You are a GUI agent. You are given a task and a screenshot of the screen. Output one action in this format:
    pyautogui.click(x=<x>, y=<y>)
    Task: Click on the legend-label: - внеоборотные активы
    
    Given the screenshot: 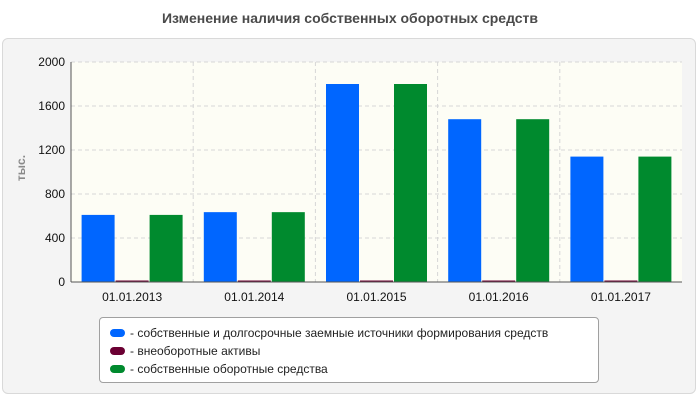 What is the action you would take?
    pyautogui.click(x=195, y=351)
    